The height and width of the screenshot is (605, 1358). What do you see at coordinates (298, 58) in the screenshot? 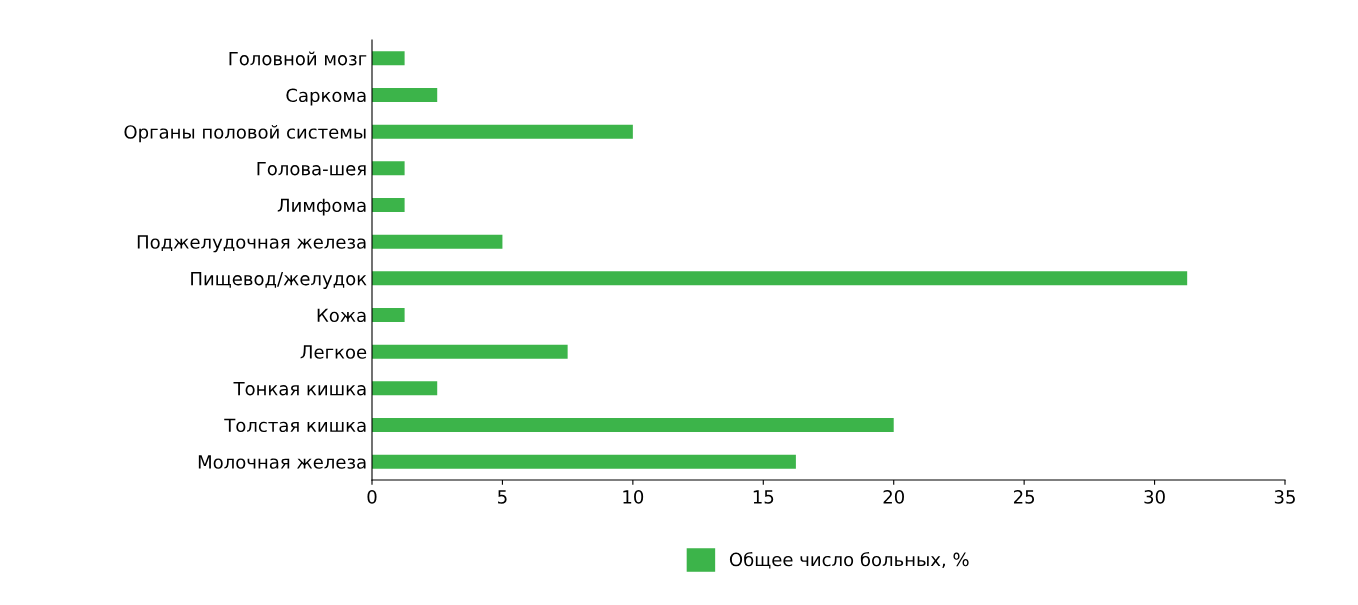
I see `y-tick-label: Головной мозг` at bounding box center [298, 58].